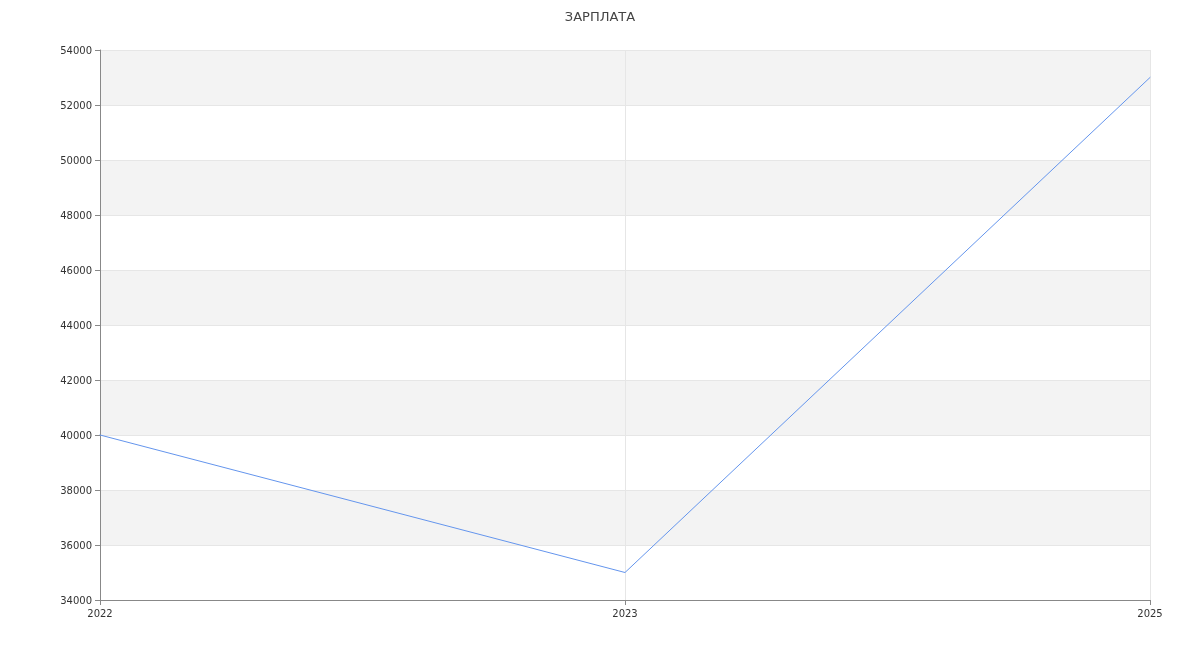  Describe the element at coordinates (76, 435) in the screenshot. I see `y-tick-label: 40000` at that location.